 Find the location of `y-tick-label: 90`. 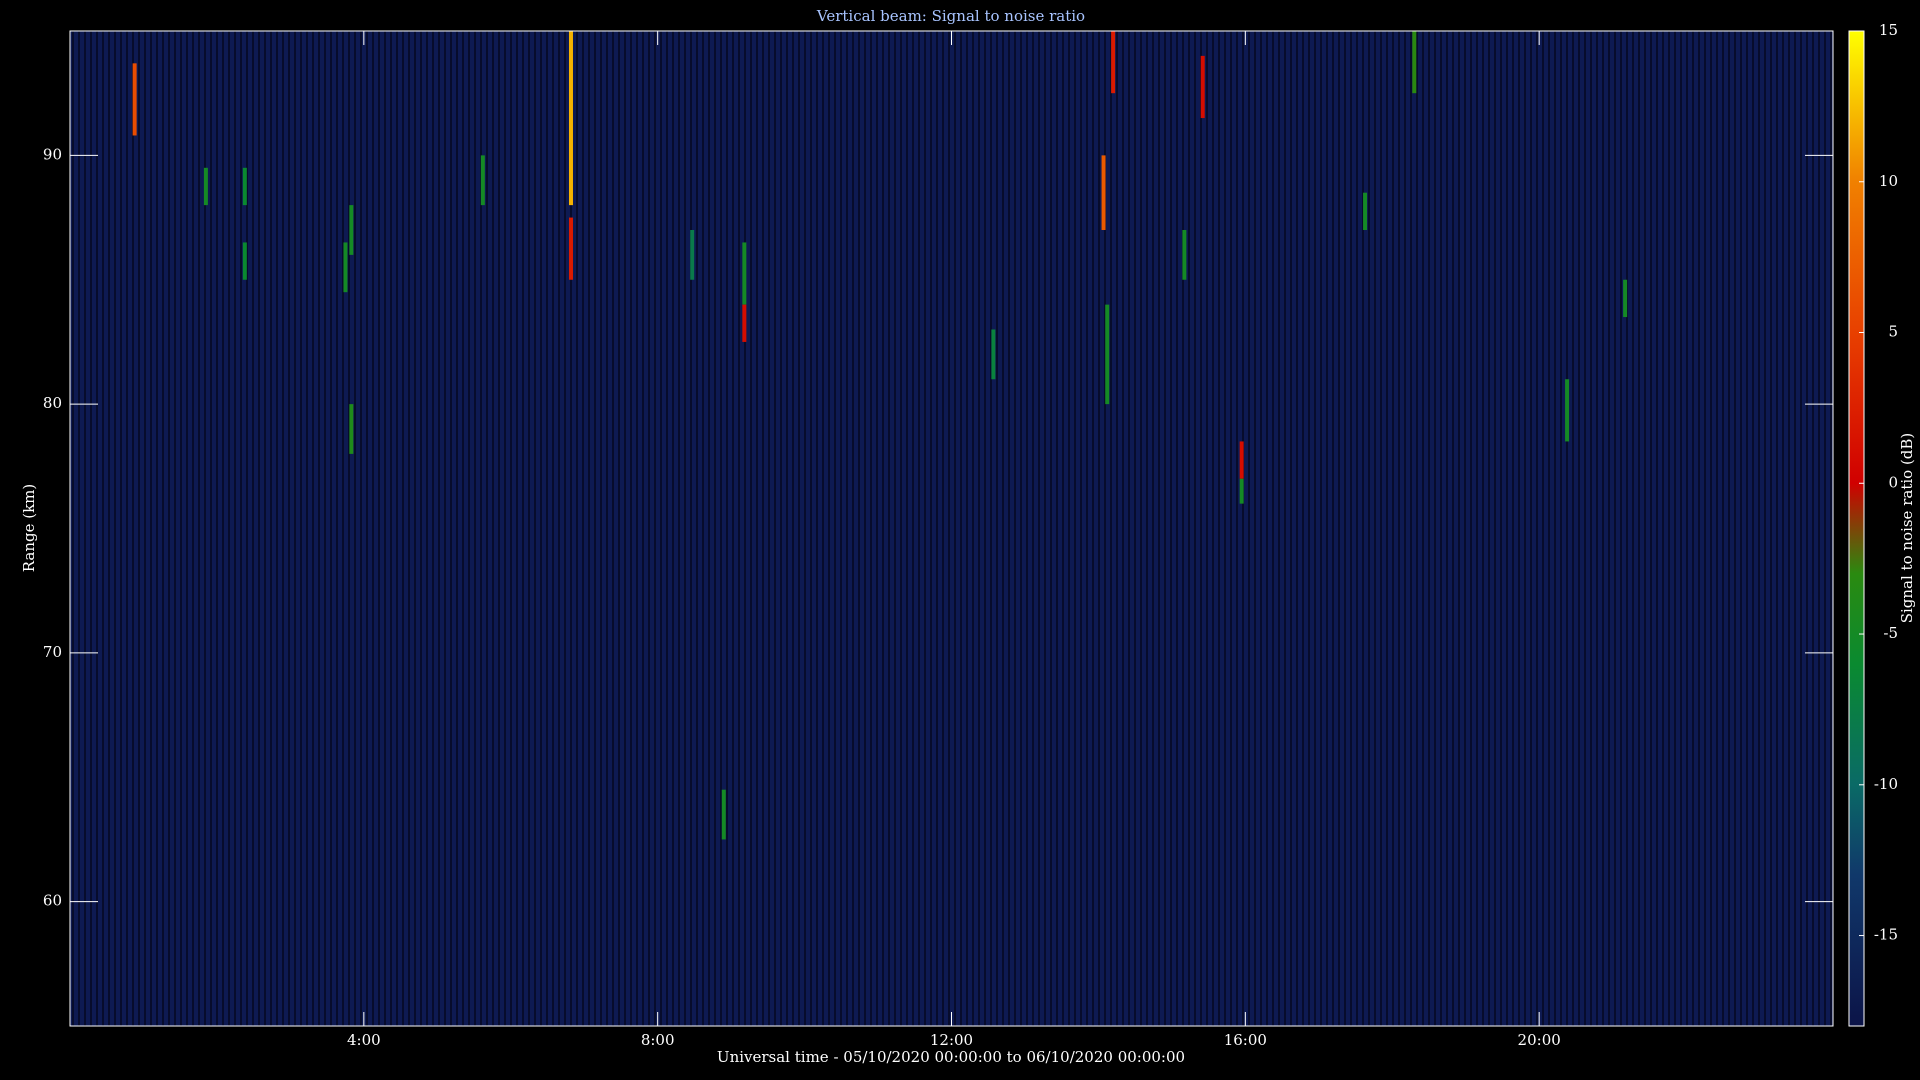

y-tick-label: 90 is located at coordinates (52, 154).